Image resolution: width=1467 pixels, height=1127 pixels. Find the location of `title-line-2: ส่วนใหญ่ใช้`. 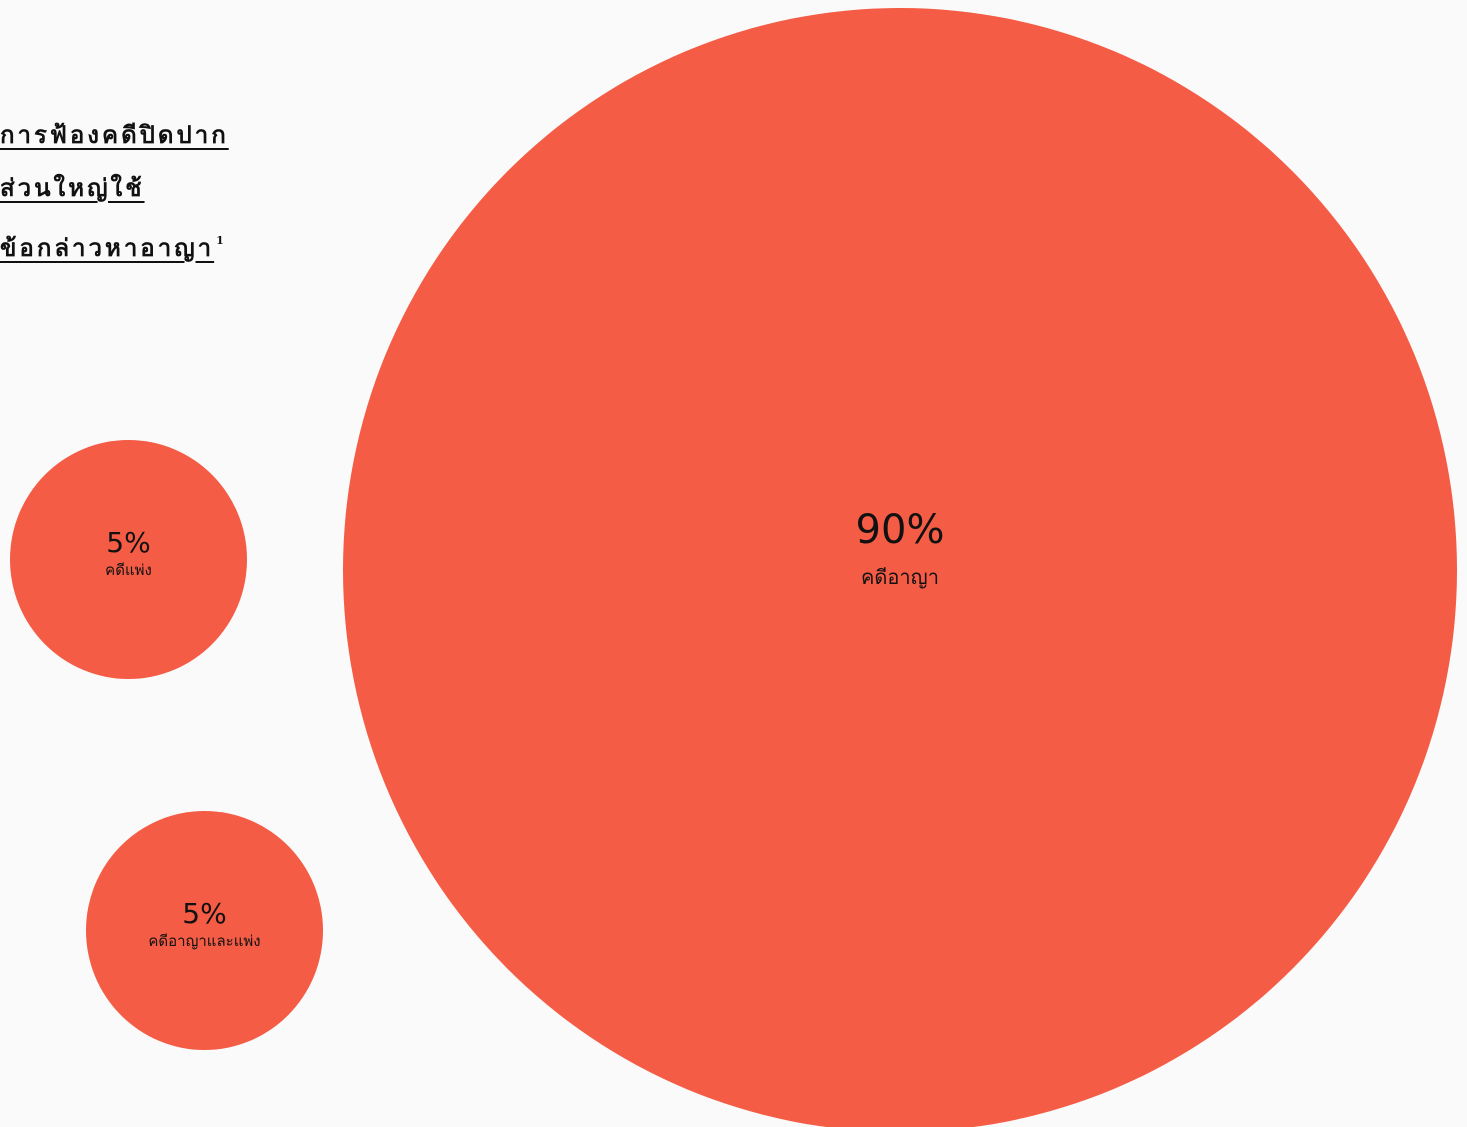

title-line-2: ส่วนใหญ่ใช้ is located at coordinates (72, 187).